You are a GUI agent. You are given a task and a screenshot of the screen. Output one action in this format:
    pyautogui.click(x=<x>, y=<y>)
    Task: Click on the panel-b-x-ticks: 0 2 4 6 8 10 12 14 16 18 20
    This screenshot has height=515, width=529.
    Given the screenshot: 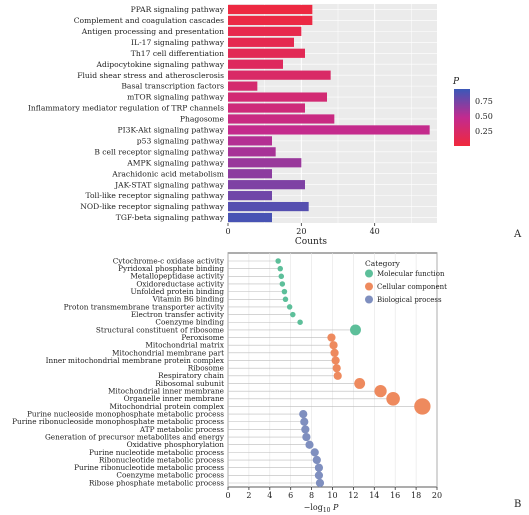 What is the action you would take?
    pyautogui.click(x=333, y=493)
    